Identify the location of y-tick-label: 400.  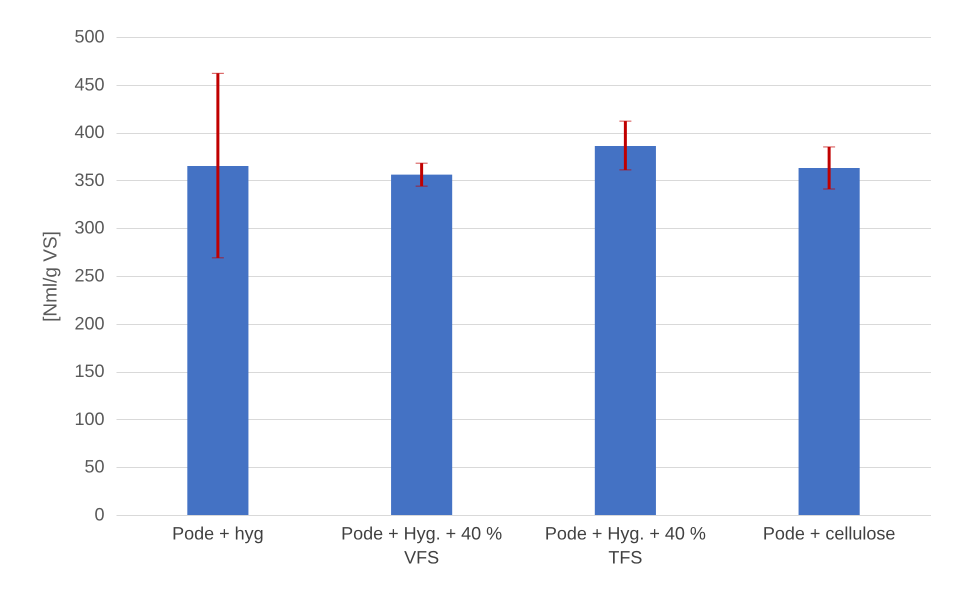
(89, 132).